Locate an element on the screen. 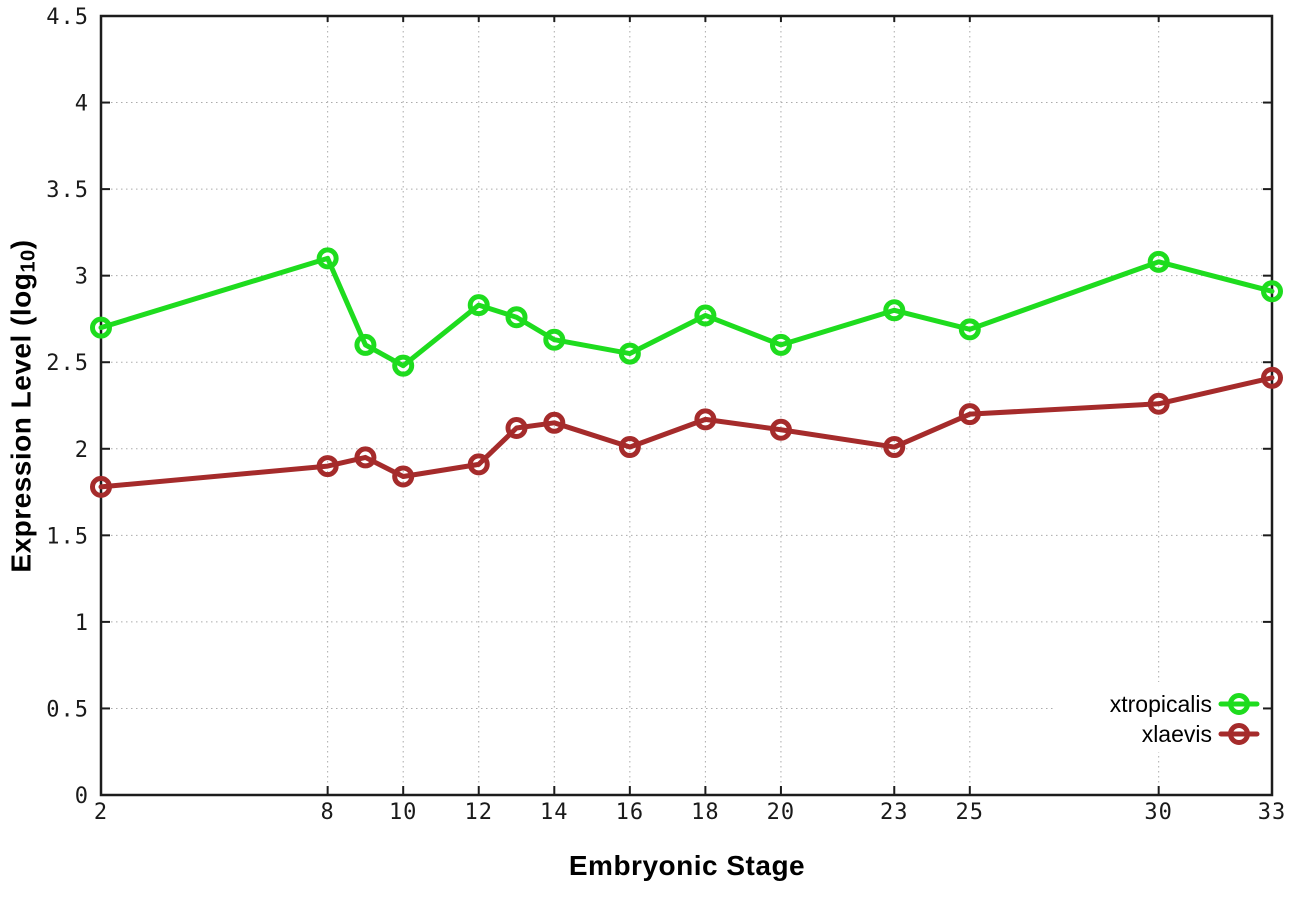  x-tick-label: 12 is located at coordinates (478, 812).